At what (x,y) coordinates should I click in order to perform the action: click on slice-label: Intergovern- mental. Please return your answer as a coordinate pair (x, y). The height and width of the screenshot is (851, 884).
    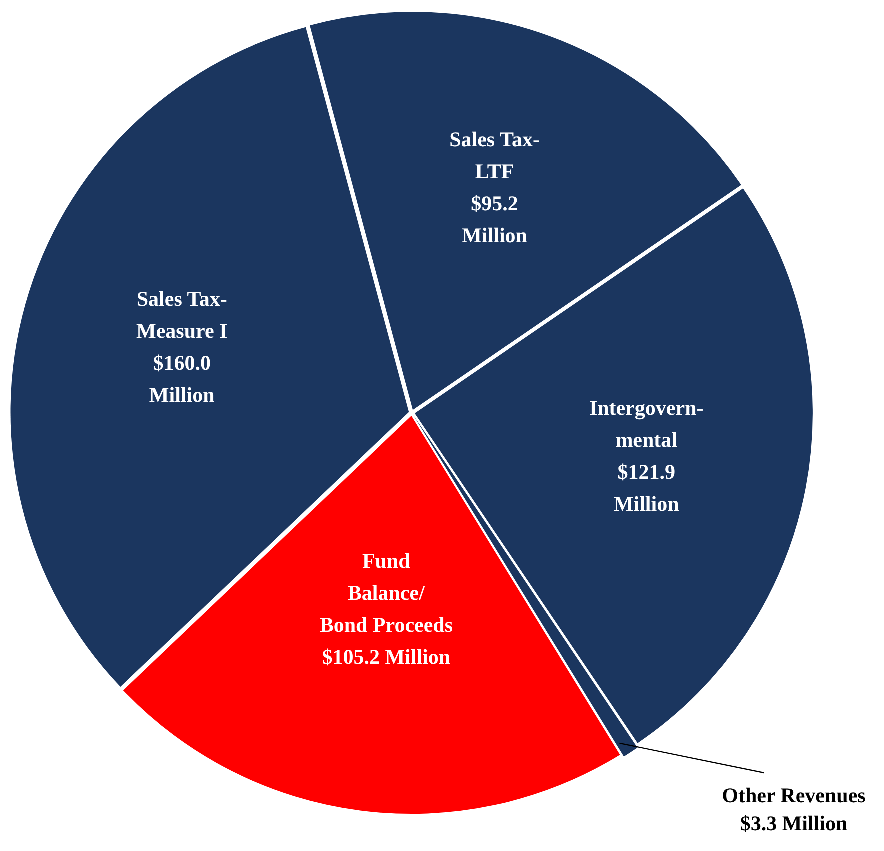
    Looking at the image, I should click on (646, 424).